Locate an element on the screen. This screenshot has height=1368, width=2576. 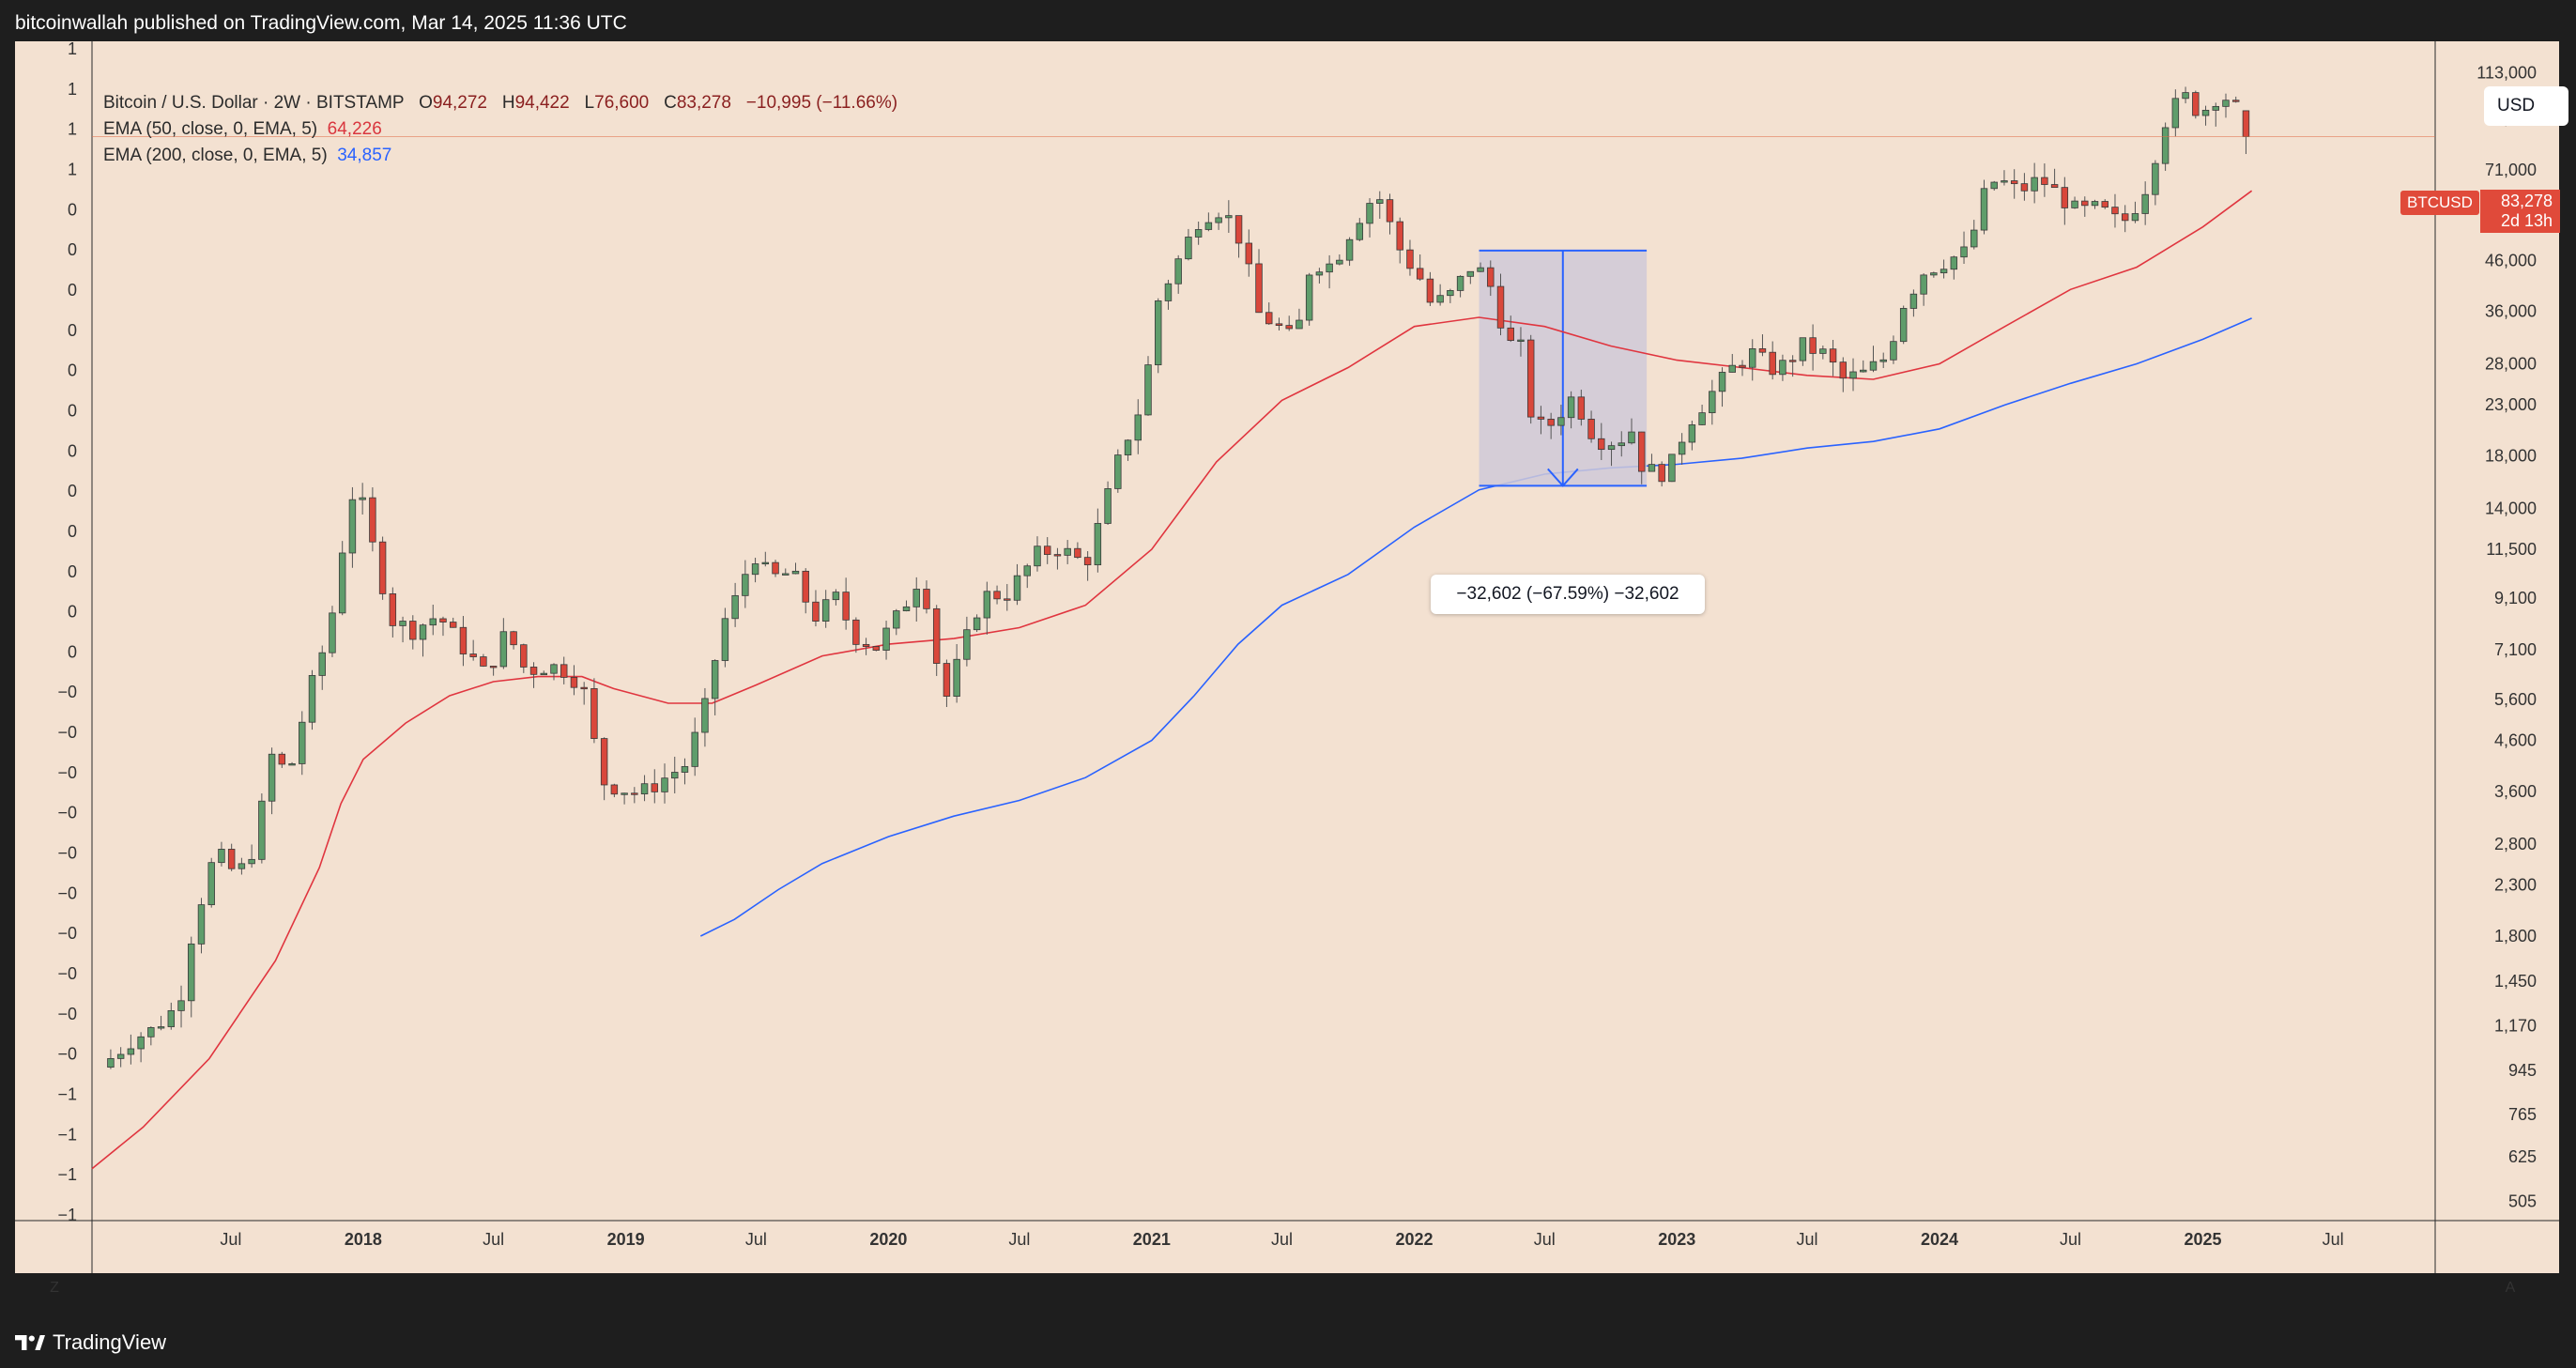
time-axis-tick-label: 2021 is located at coordinates (1152, 1239).